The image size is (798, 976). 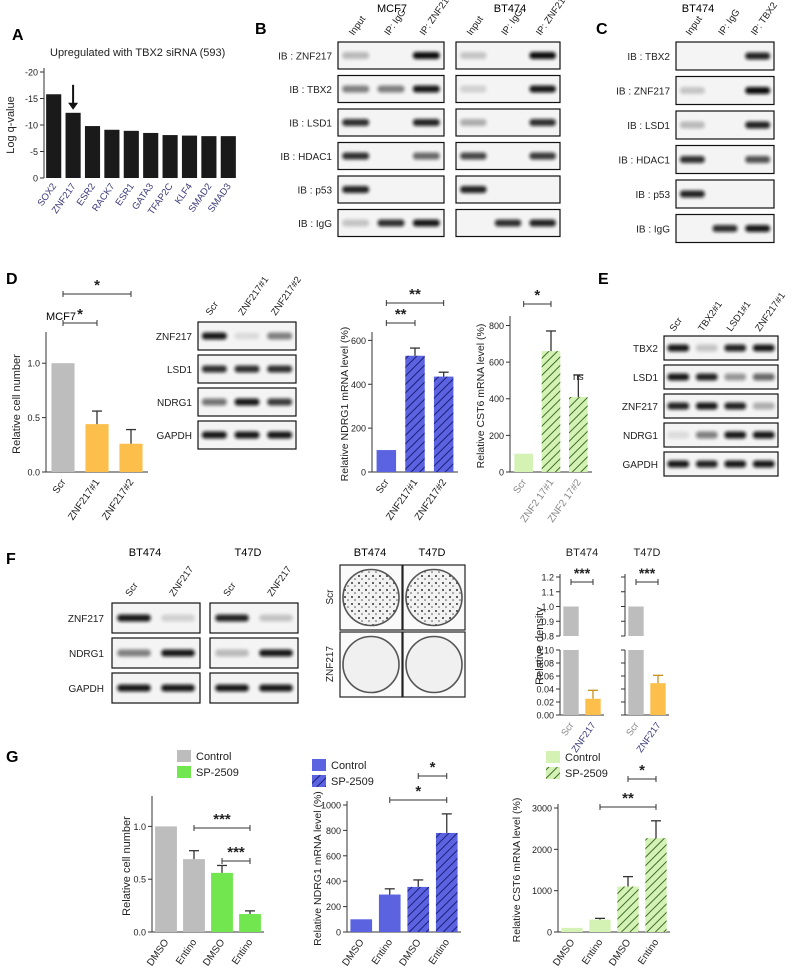 What do you see at coordinates (318, 868) in the screenshot?
I see `chart-G2-y-label: Relative NDRG1 mRNA level (%)` at bounding box center [318, 868].